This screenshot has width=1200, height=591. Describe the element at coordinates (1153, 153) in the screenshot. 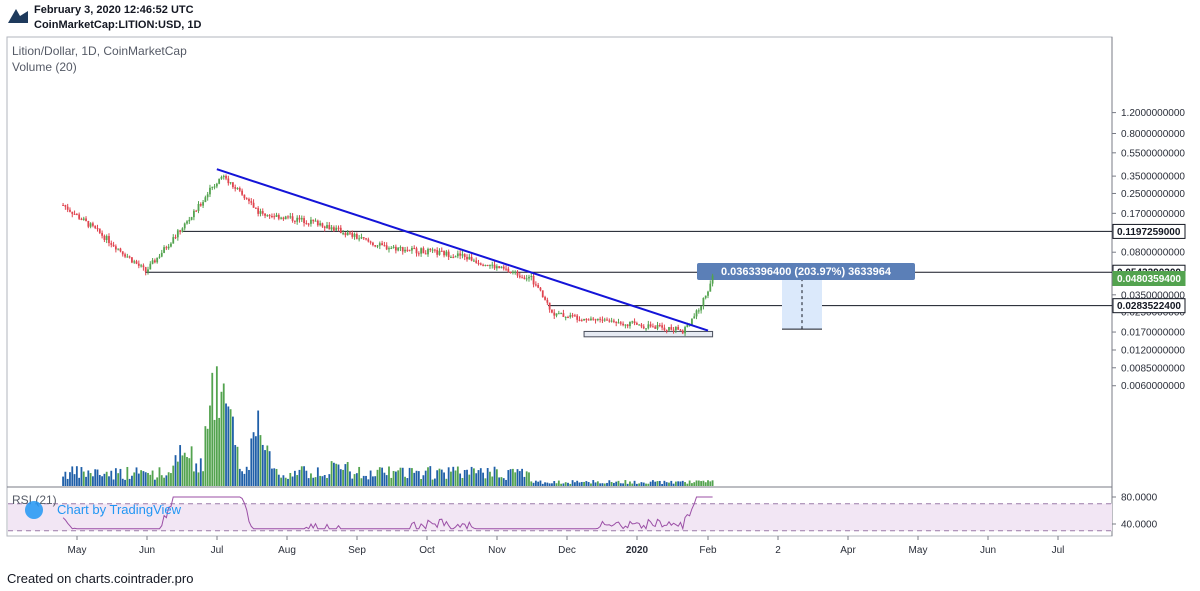

I see `price-tick-label: 0.5500000000` at that location.